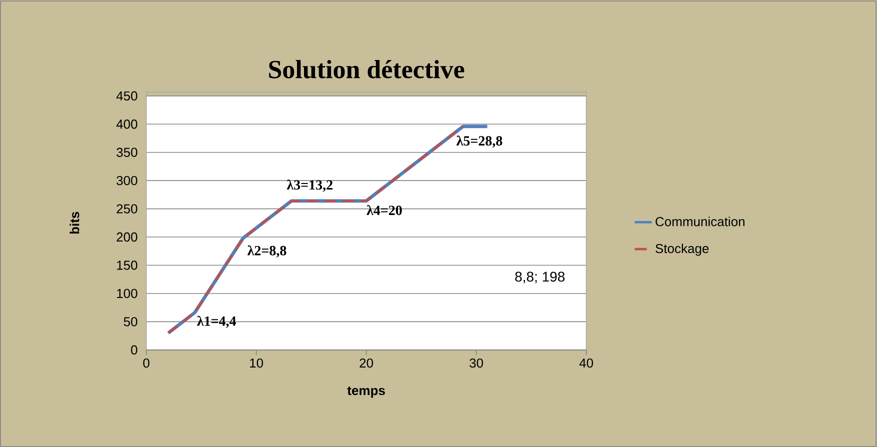 The height and width of the screenshot is (447, 877). What do you see at coordinates (127, 265) in the screenshot?
I see `y-tick-label: 150` at bounding box center [127, 265].